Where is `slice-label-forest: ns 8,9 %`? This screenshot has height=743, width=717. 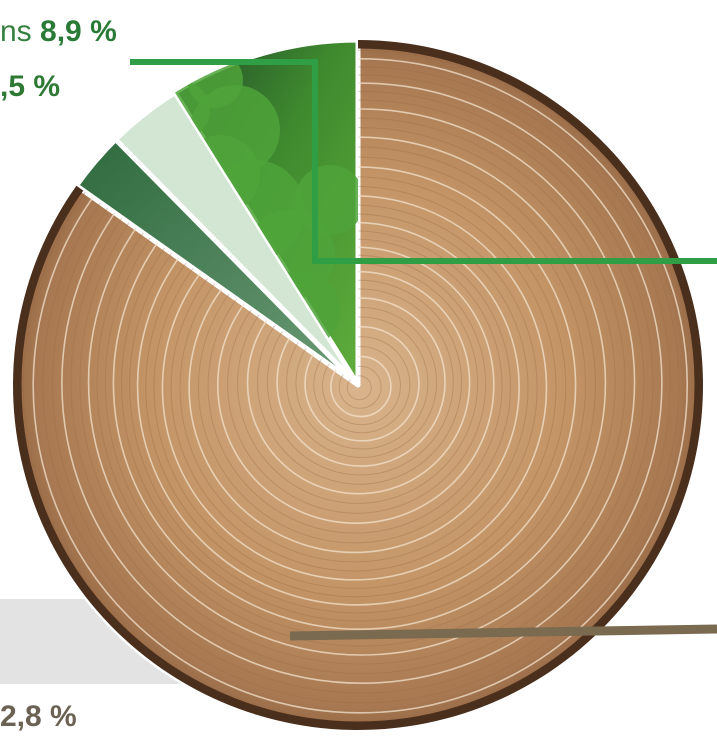
slice-label-forest: ns 8,9 % is located at coordinates (58, 32).